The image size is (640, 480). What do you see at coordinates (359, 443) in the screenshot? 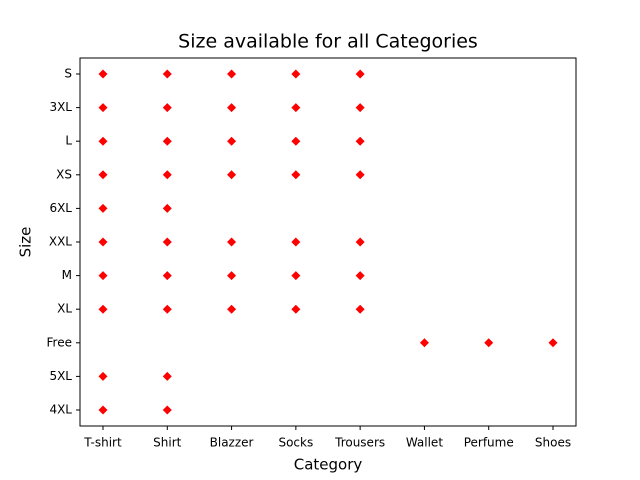
I see `x-tick-label: Trousers` at bounding box center [359, 443].